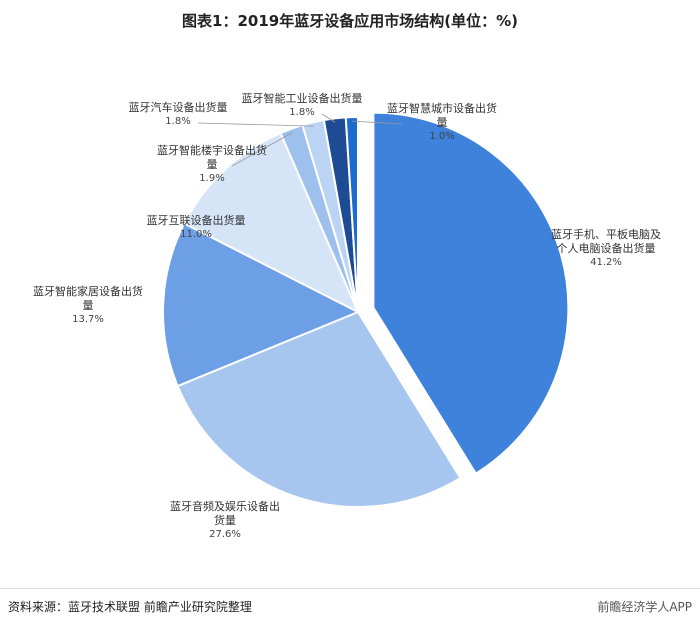  Describe the element at coordinates (442, 115) in the screenshot. I see `category-label: 蓝牙智慧城市设备出货量` at that location.